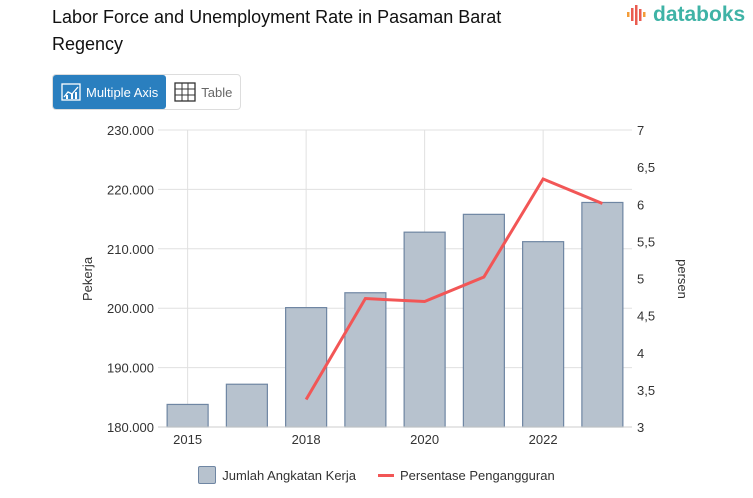  Describe the element at coordinates (636, 15) in the screenshot. I see `logo-bars-icon` at that location.